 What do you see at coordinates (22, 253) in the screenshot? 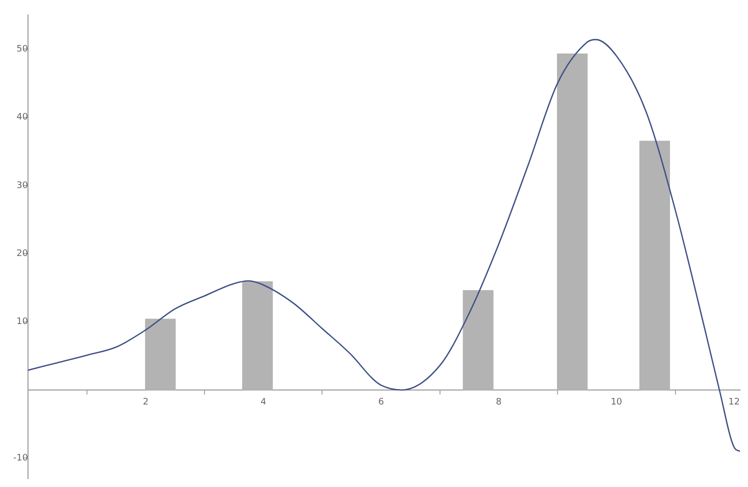
I see `y-tick-label: 20` at bounding box center [22, 253].